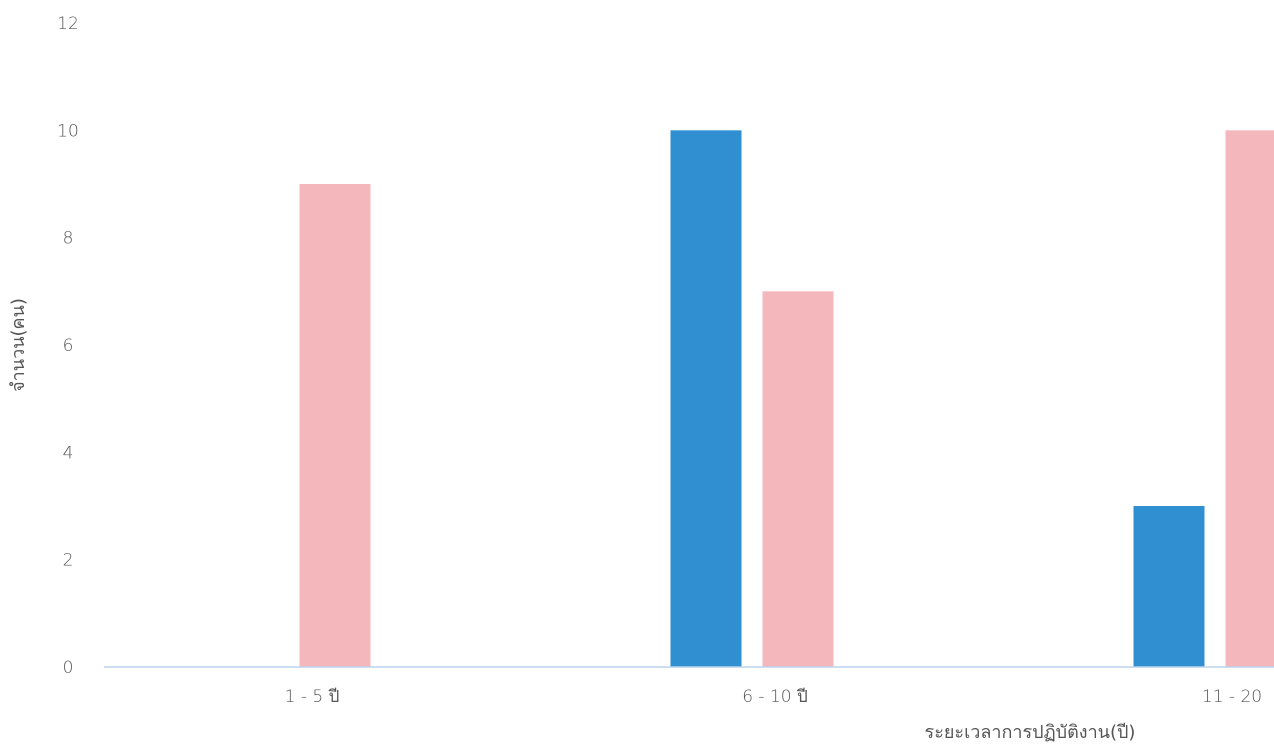 This screenshot has width=1274, height=749. Describe the element at coordinates (18, 345) in the screenshot. I see `y-axis-label: จำนวน(คน)` at that location.